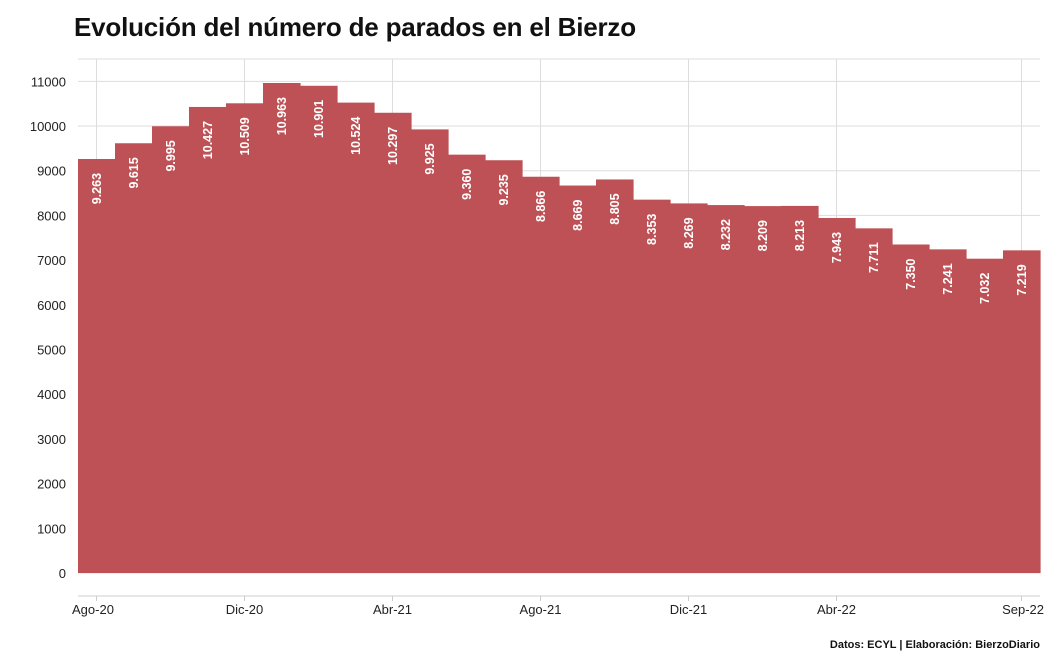 The width and height of the screenshot is (1050, 658). Describe the element at coordinates (393, 146) in the screenshot. I see `value-label: 10.297` at that location.